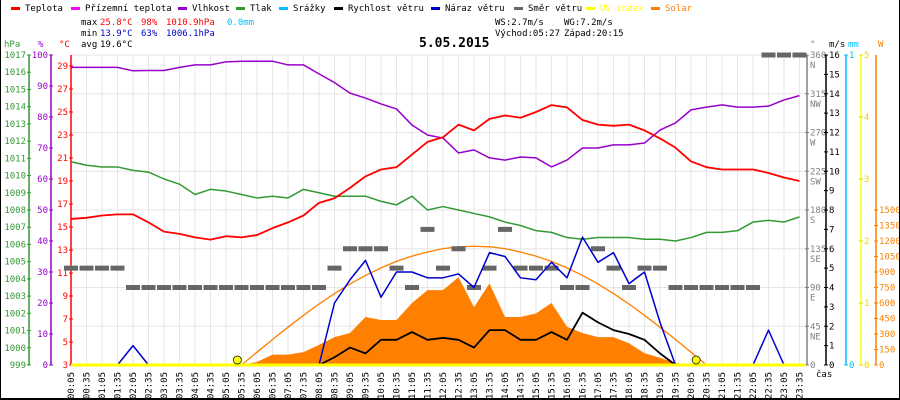 The width and height of the screenshot is (900, 400). Describe the element at coordinates (889, 227) in the screenshot. I see `solar-tick-label: 1350` at that location.